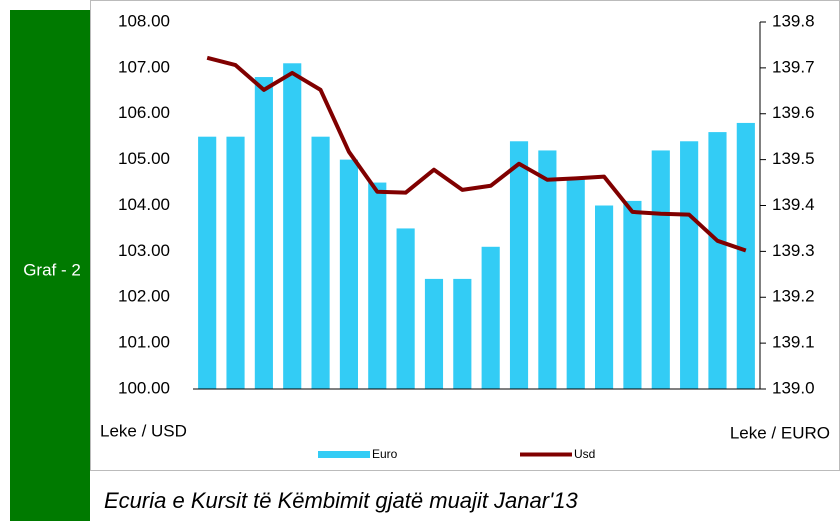 This screenshot has width=840, height=521. What do you see at coordinates (793, 66) in the screenshot?
I see `y2-tick-label: 139.7` at bounding box center [793, 66].